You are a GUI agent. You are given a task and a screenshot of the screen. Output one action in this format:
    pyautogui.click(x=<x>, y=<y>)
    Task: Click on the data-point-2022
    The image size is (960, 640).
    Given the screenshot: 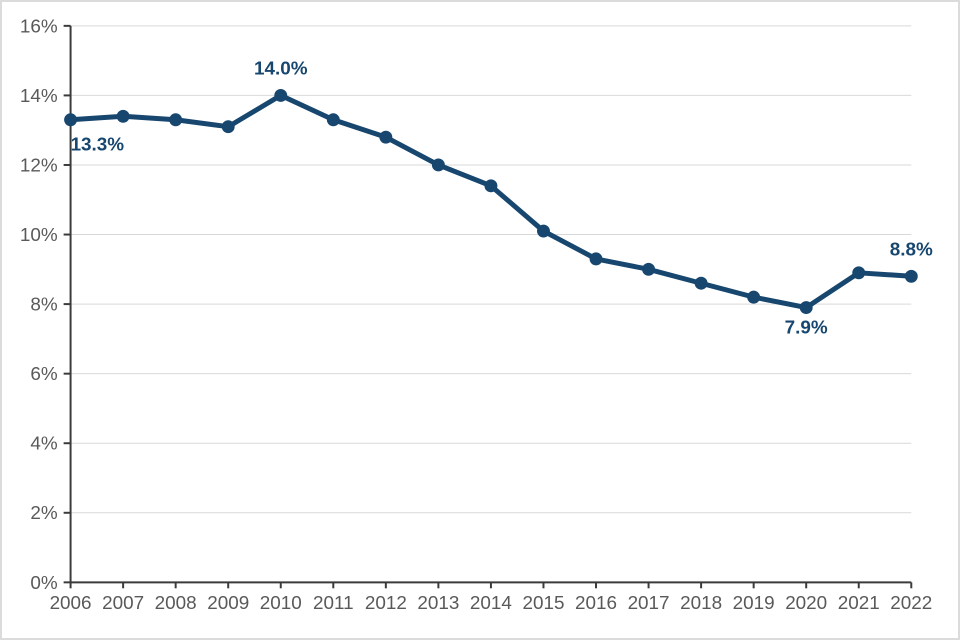 What is the action you would take?
    pyautogui.click(x=911, y=276)
    